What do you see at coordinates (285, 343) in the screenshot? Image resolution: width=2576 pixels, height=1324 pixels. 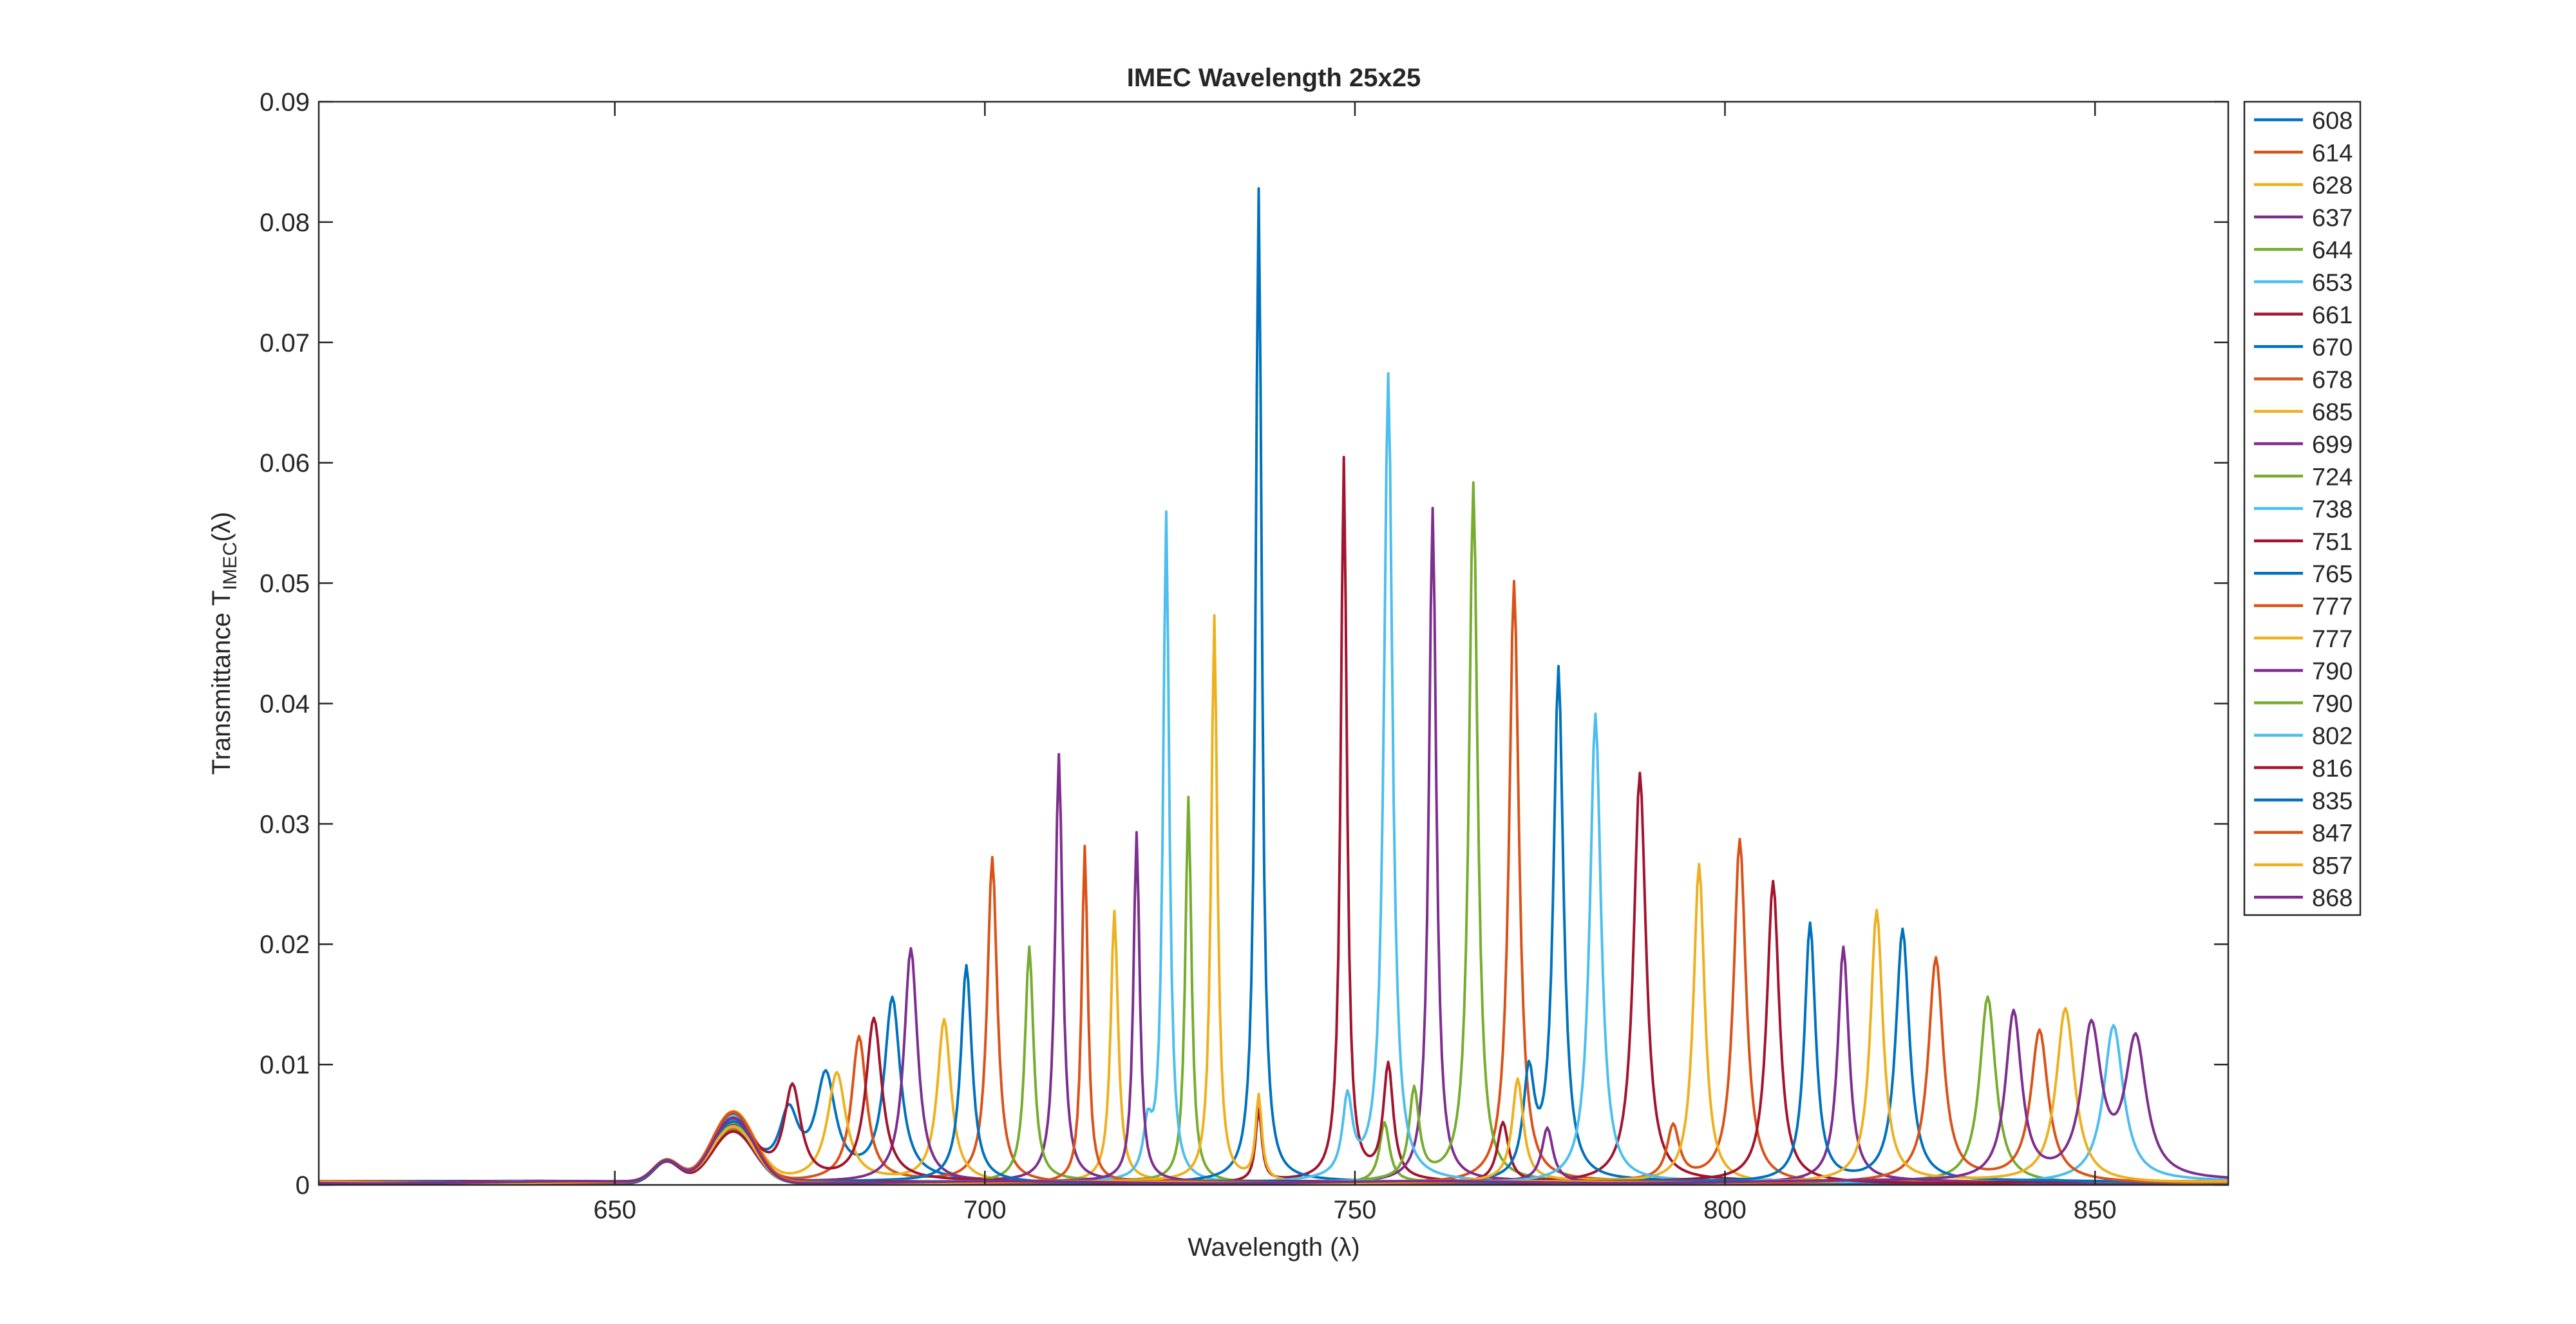 I see `y-tick-label: 0.07` at bounding box center [285, 343].